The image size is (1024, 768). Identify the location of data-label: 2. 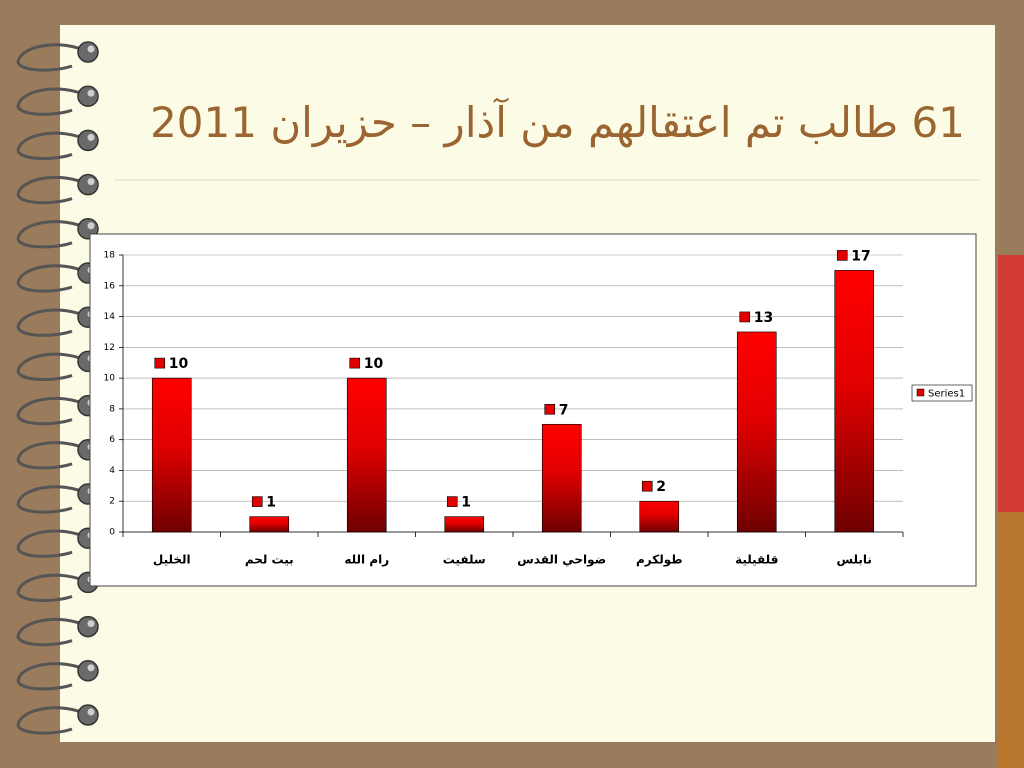
(661, 487).